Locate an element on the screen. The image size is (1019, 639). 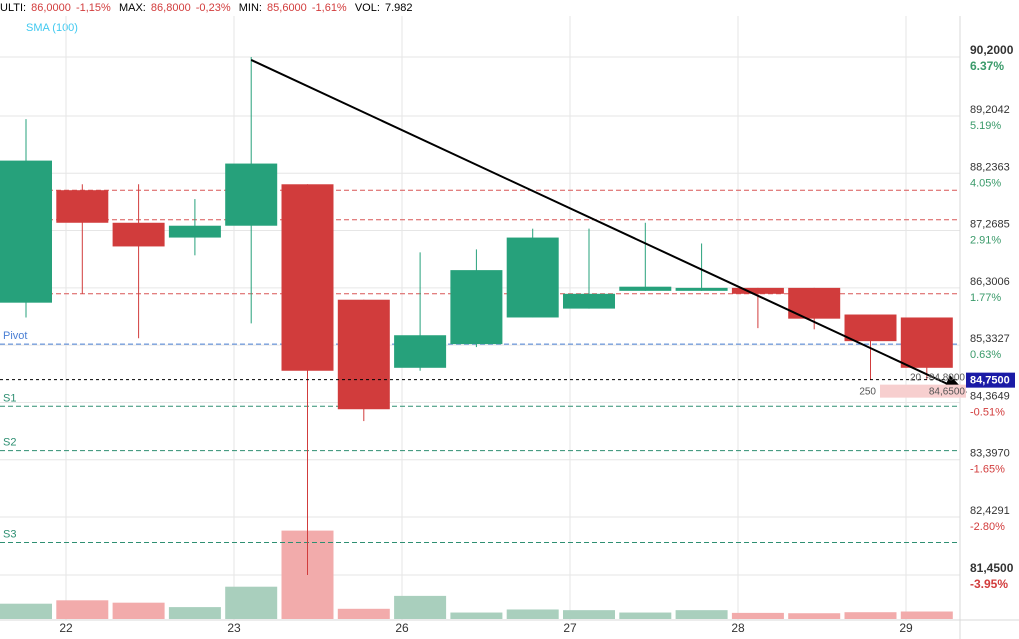
time-tick-label: 27 is located at coordinates (570, 628).